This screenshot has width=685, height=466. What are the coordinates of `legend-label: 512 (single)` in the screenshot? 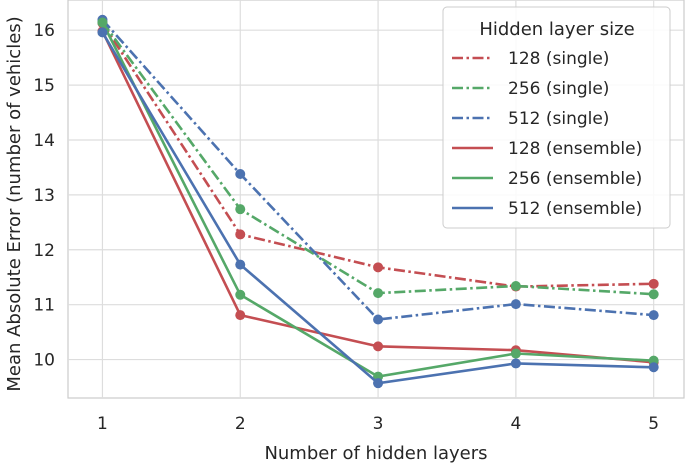 It's located at (558, 119).